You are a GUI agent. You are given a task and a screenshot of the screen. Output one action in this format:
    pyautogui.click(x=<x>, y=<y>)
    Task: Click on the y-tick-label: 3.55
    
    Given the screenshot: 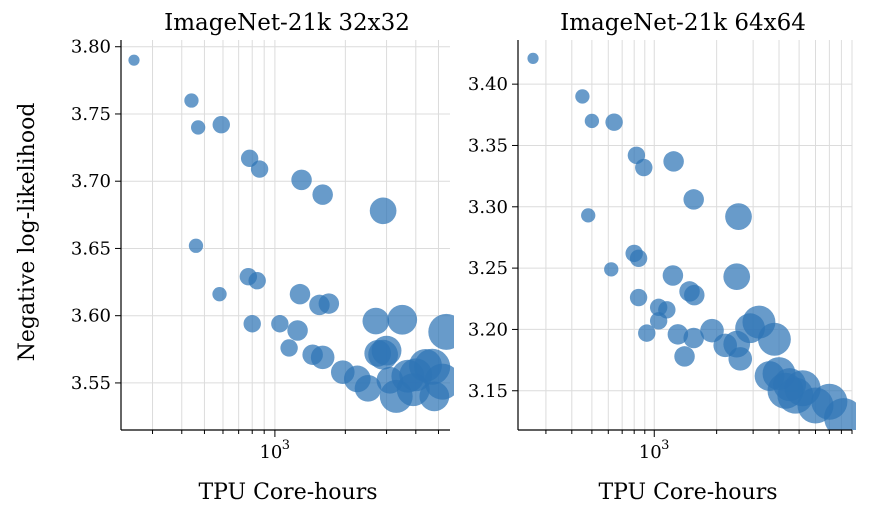 What is the action you would take?
    pyautogui.click(x=91, y=383)
    